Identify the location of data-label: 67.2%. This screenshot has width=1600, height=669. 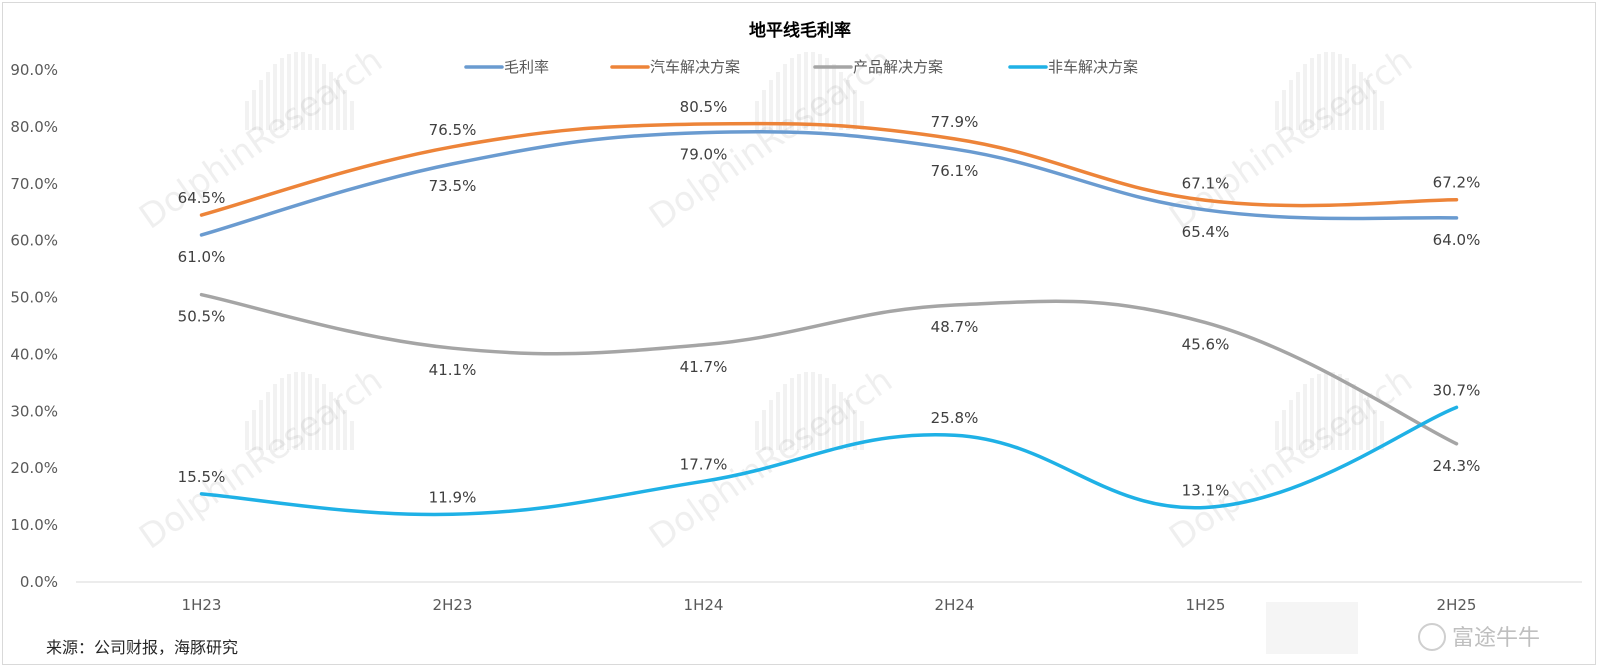
(1457, 183).